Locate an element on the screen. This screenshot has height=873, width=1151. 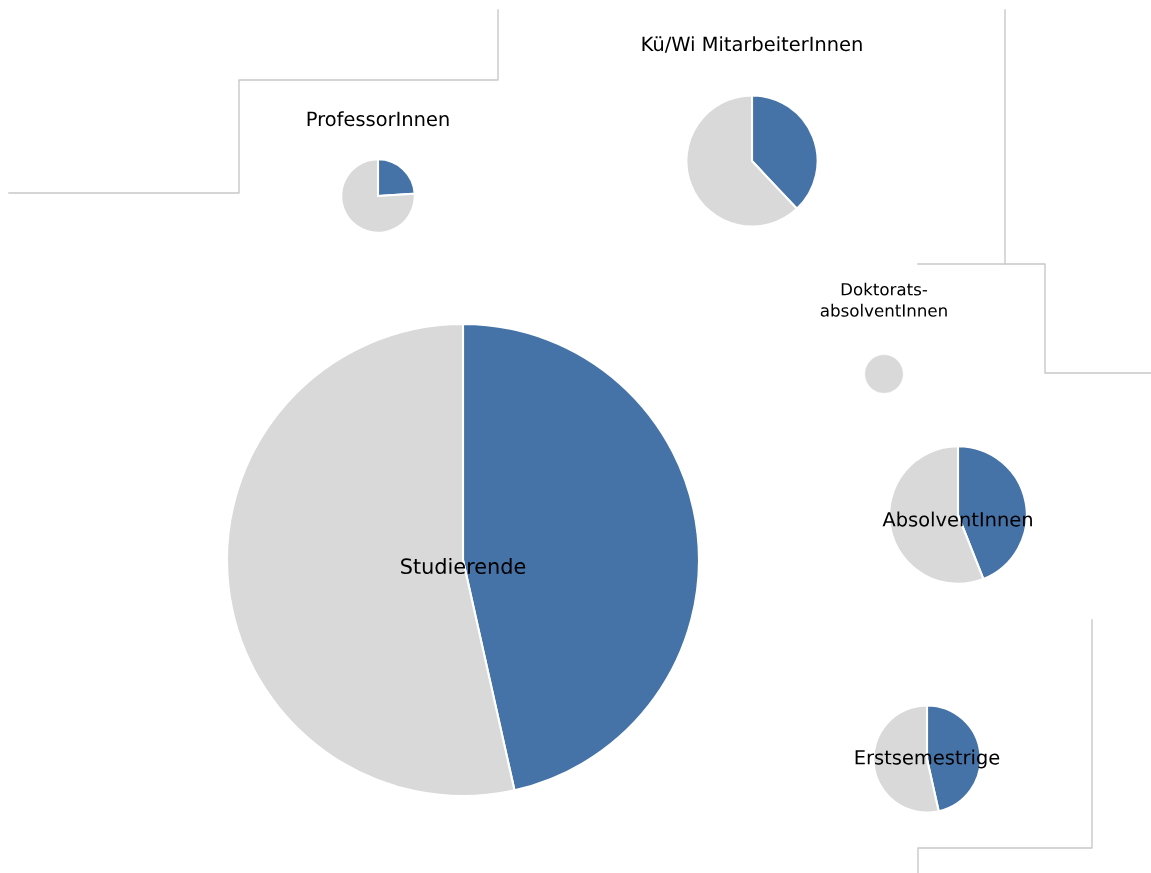
chart-title: ProfessorInnen is located at coordinates (378, 119).